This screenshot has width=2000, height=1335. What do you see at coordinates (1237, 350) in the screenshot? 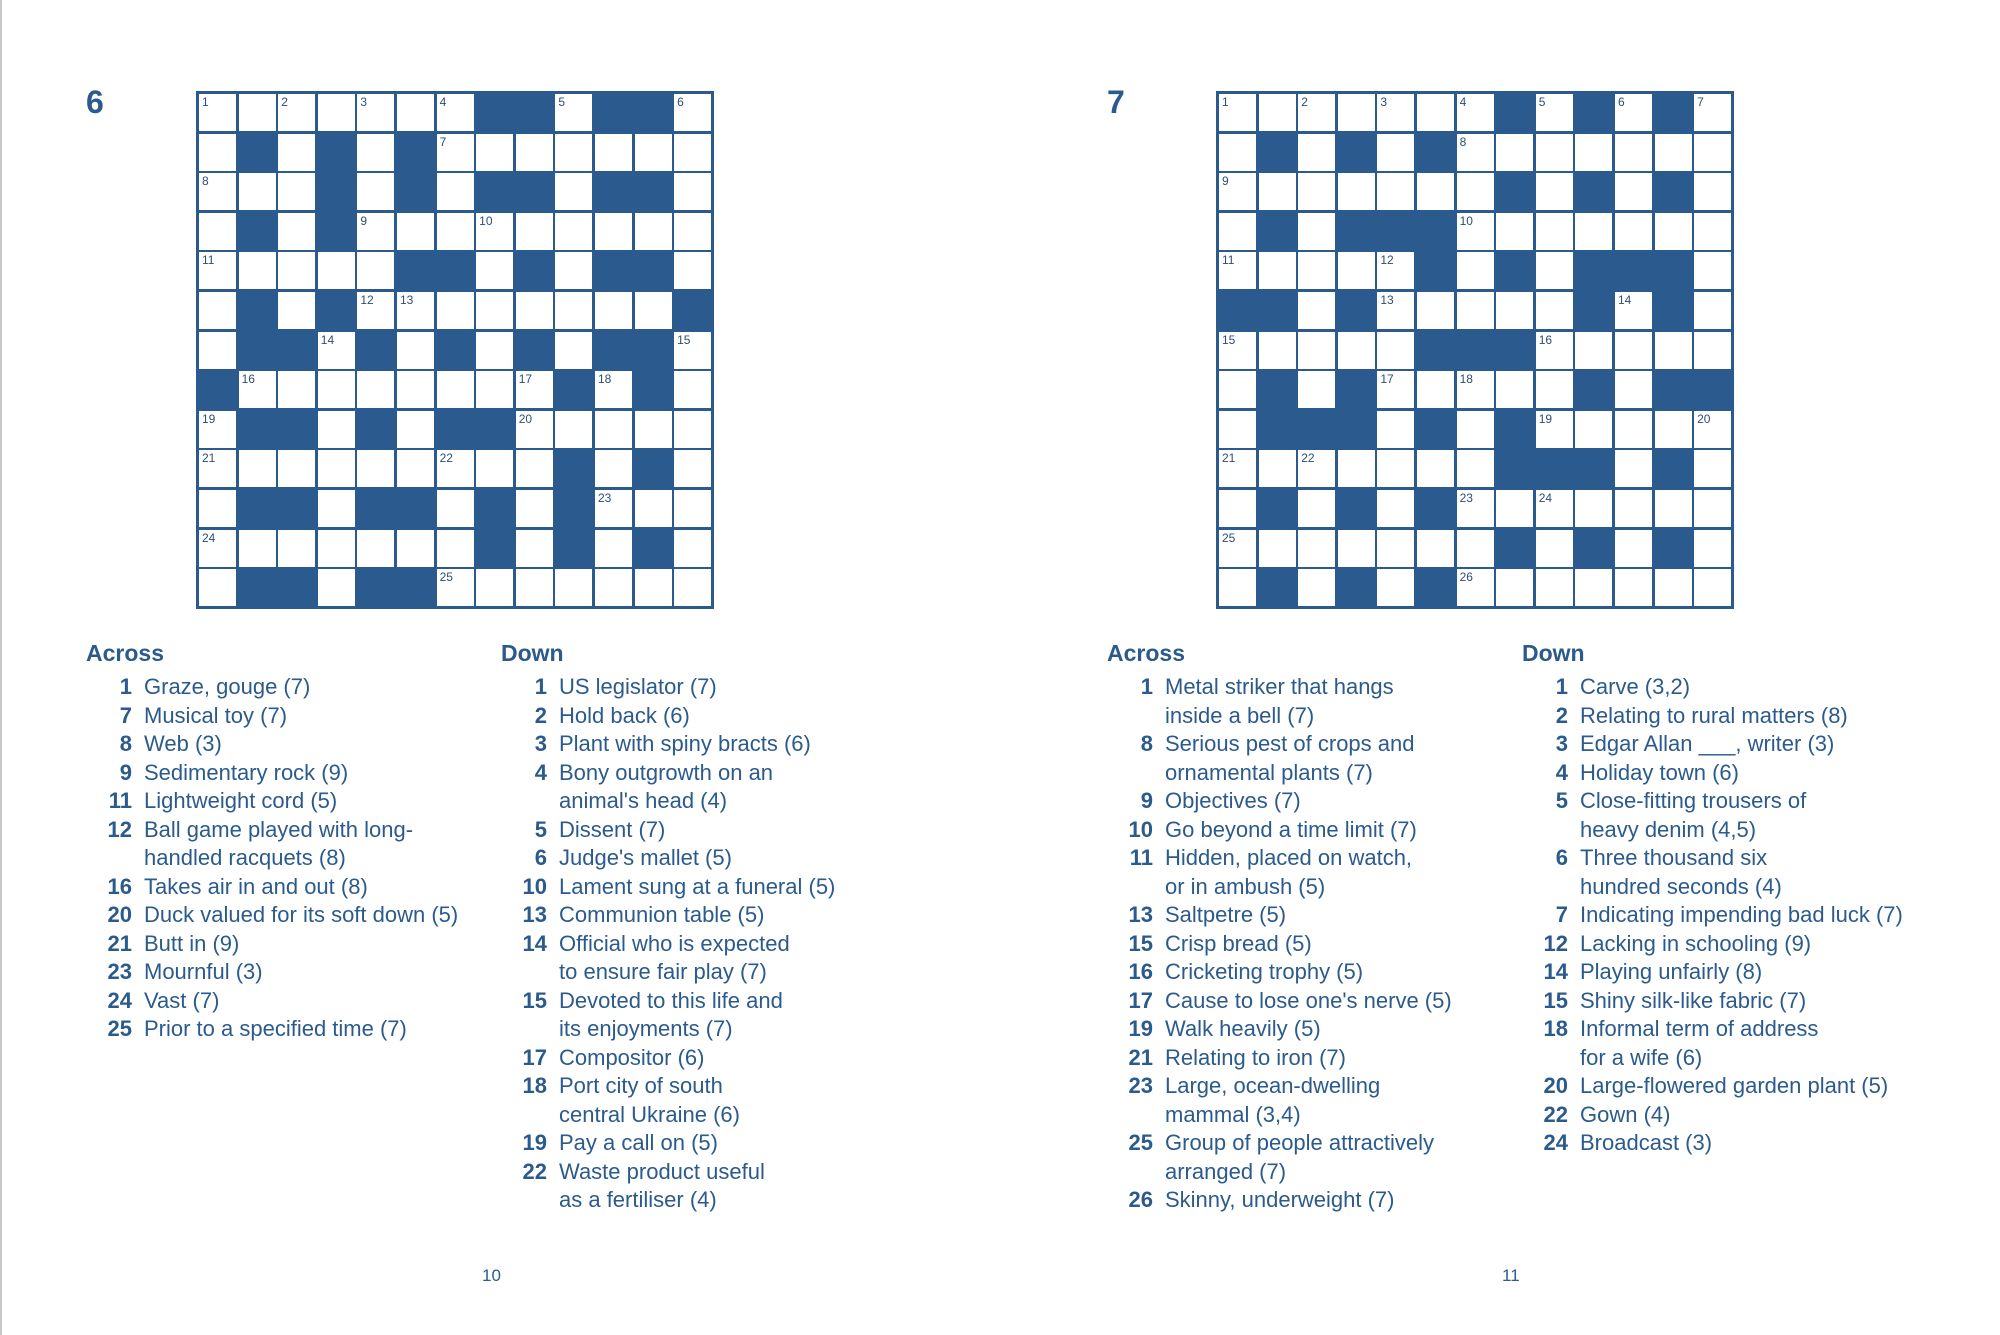
I see `grid-cell: 15` at bounding box center [1237, 350].